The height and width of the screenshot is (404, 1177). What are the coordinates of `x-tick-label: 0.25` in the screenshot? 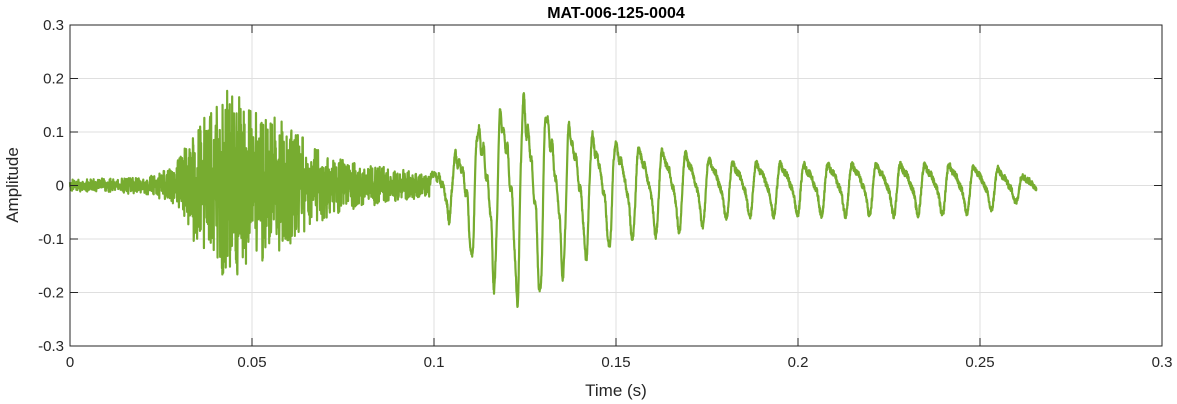 It's located at (979, 362).